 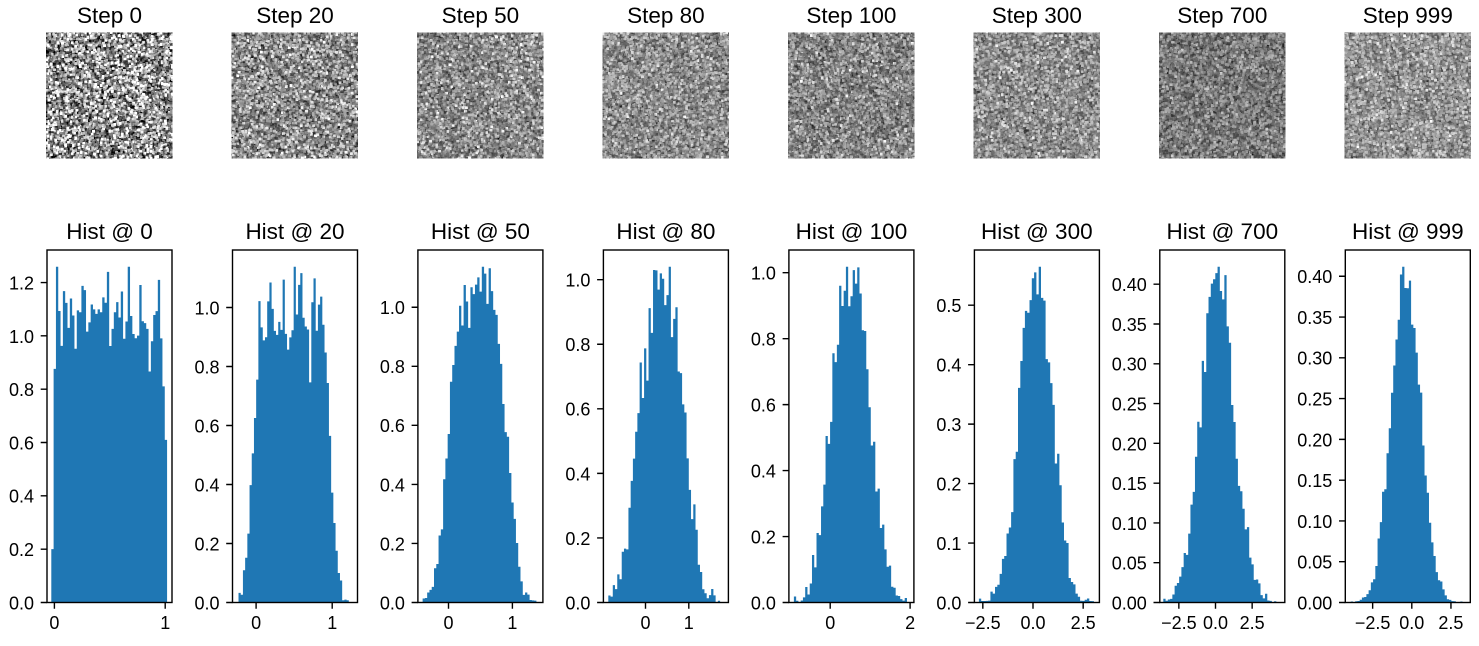 What do you see at coordinates (294, 231) in the screenshot?
I see `svg-text: Hist @ 20` at bounding box center [294, 231].